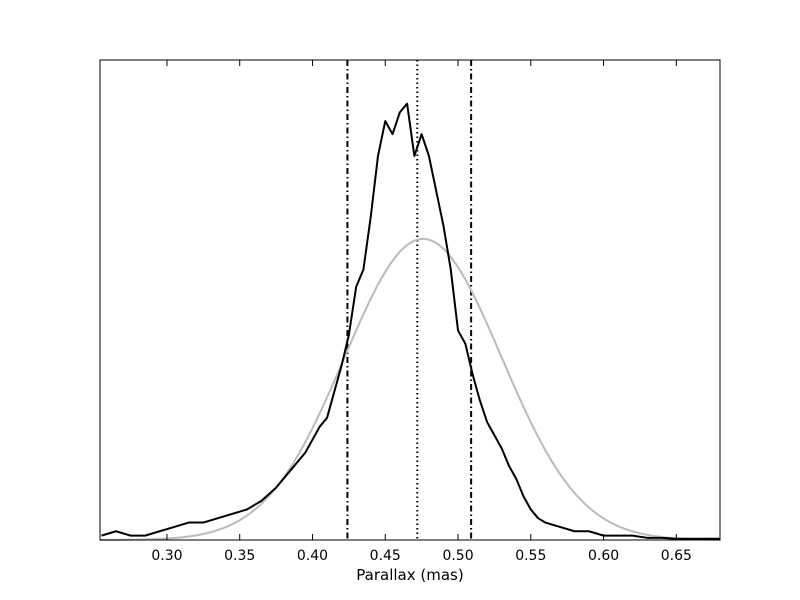 The width and height of the screenshot is (800, 600). I want to click on x-tick-label: 0.35, so click(239, 556).